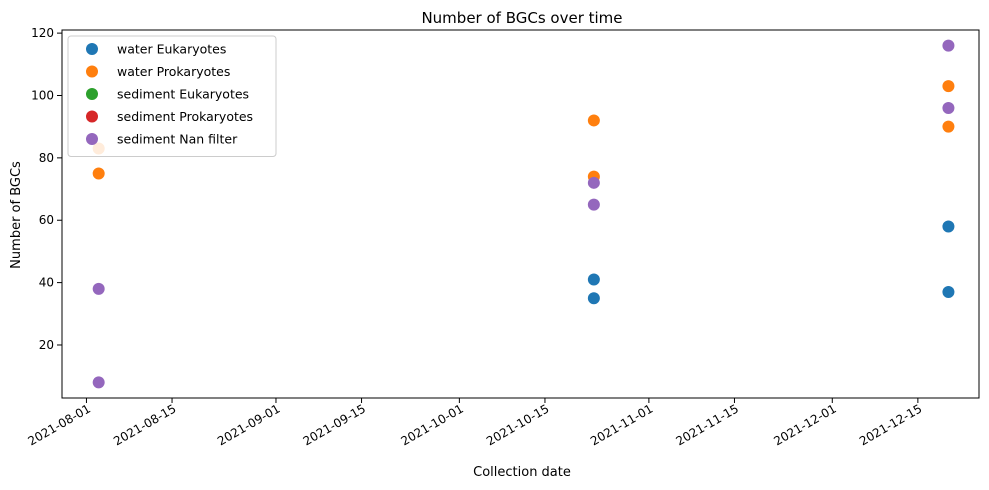 This screenshot has width=989, height=490. I want to click on legend-label: sediment Nan filter, so click(177, 139).